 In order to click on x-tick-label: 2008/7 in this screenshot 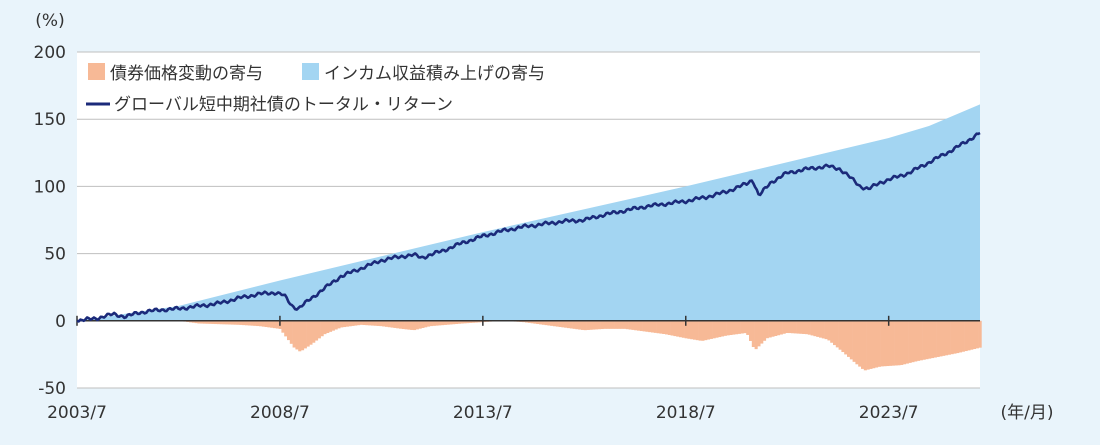, I will do `click(280, 413)`.